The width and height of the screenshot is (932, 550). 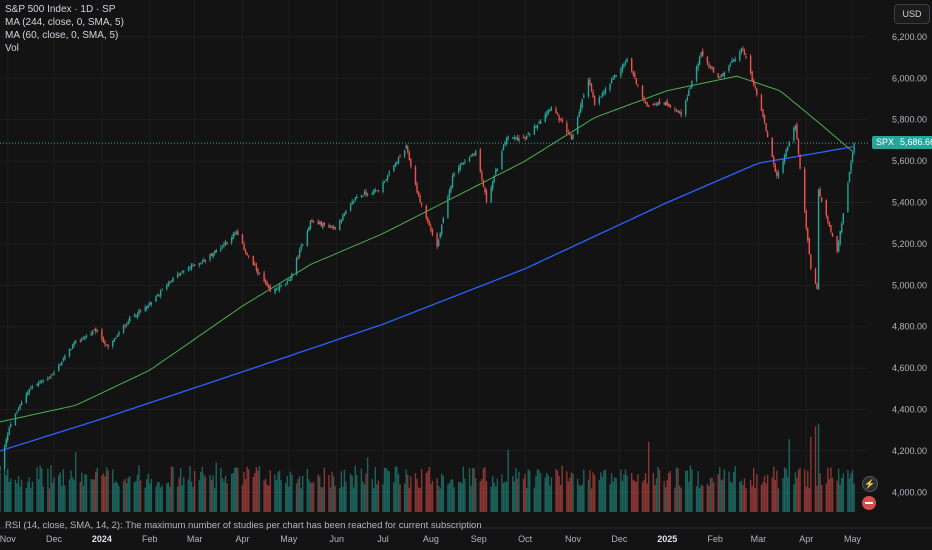 I want to click on symbol-title: S&P 500 Index · 1D · SP, so click(x=60, y=9).